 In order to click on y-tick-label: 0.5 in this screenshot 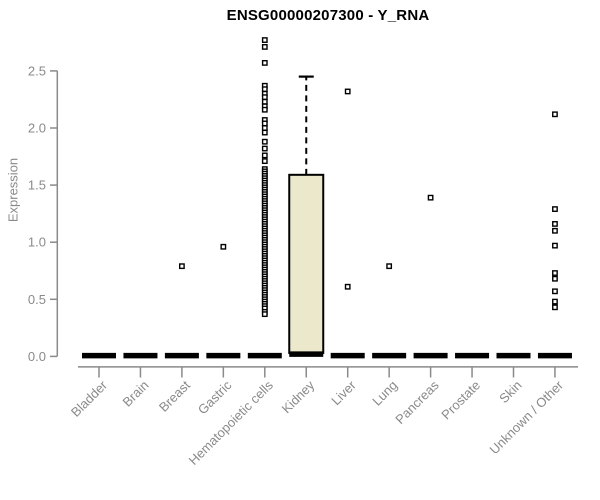, I will do `click(37, 299)`.